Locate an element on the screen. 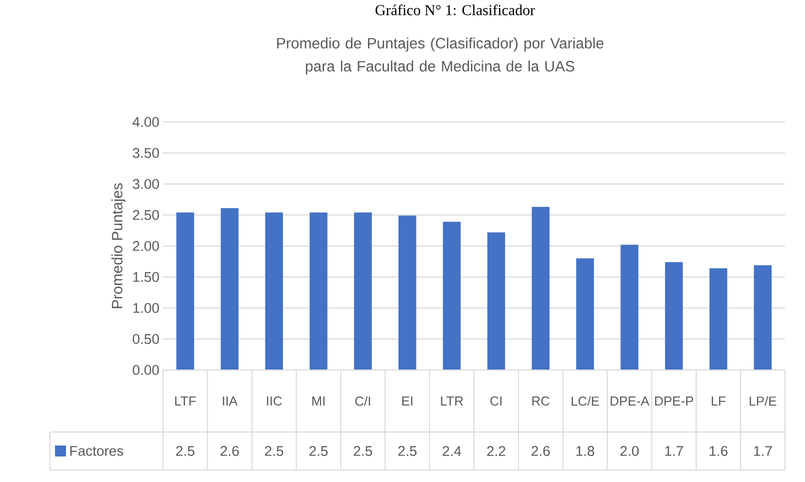  y-tick-label: 3.50 is located at coordinates (145, 153).